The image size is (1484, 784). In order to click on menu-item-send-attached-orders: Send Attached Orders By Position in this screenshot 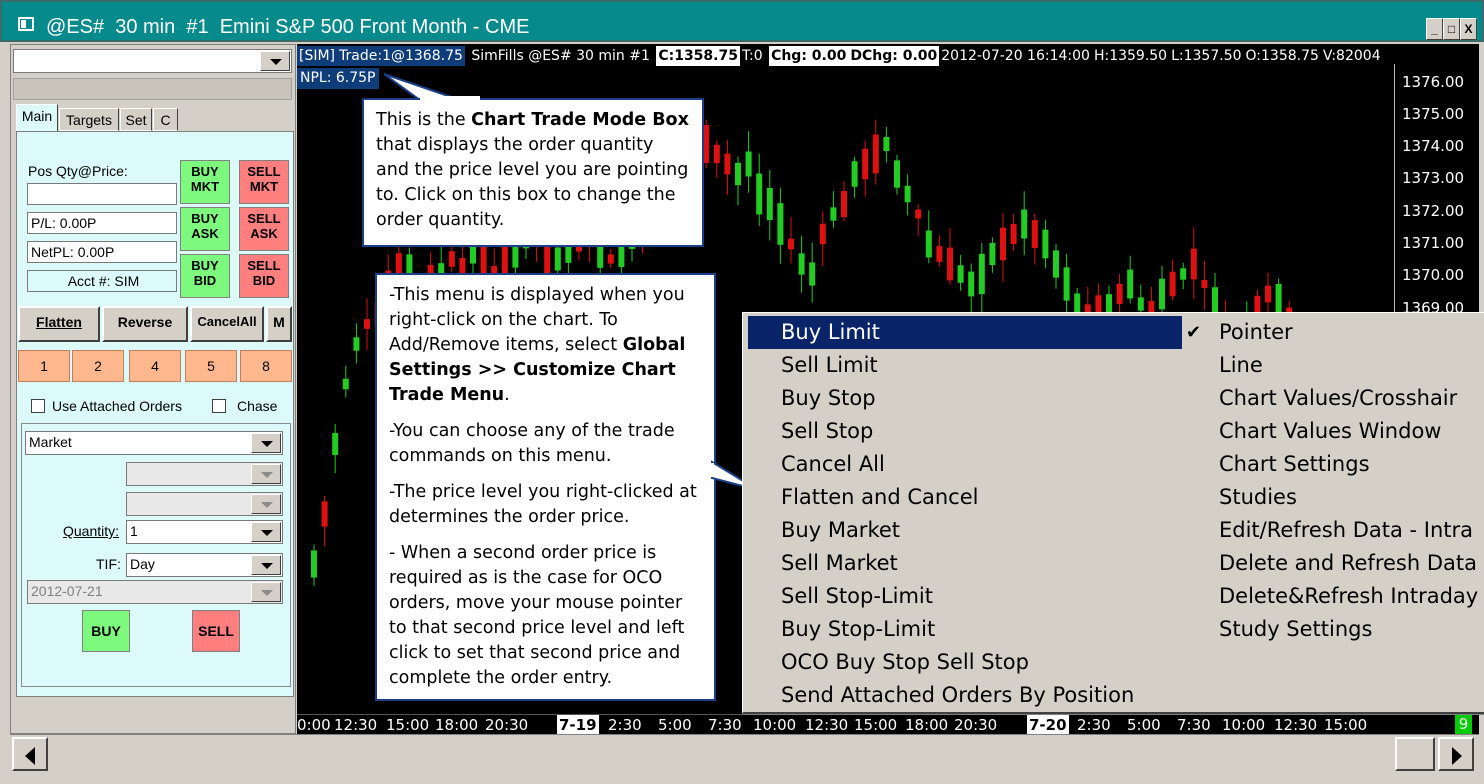, I will do `click(958, 695)`.